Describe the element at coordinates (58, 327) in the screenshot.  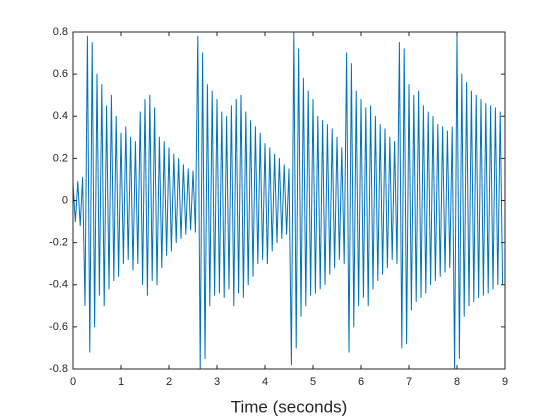
I see `y-tick-label: -0.6` at that location.